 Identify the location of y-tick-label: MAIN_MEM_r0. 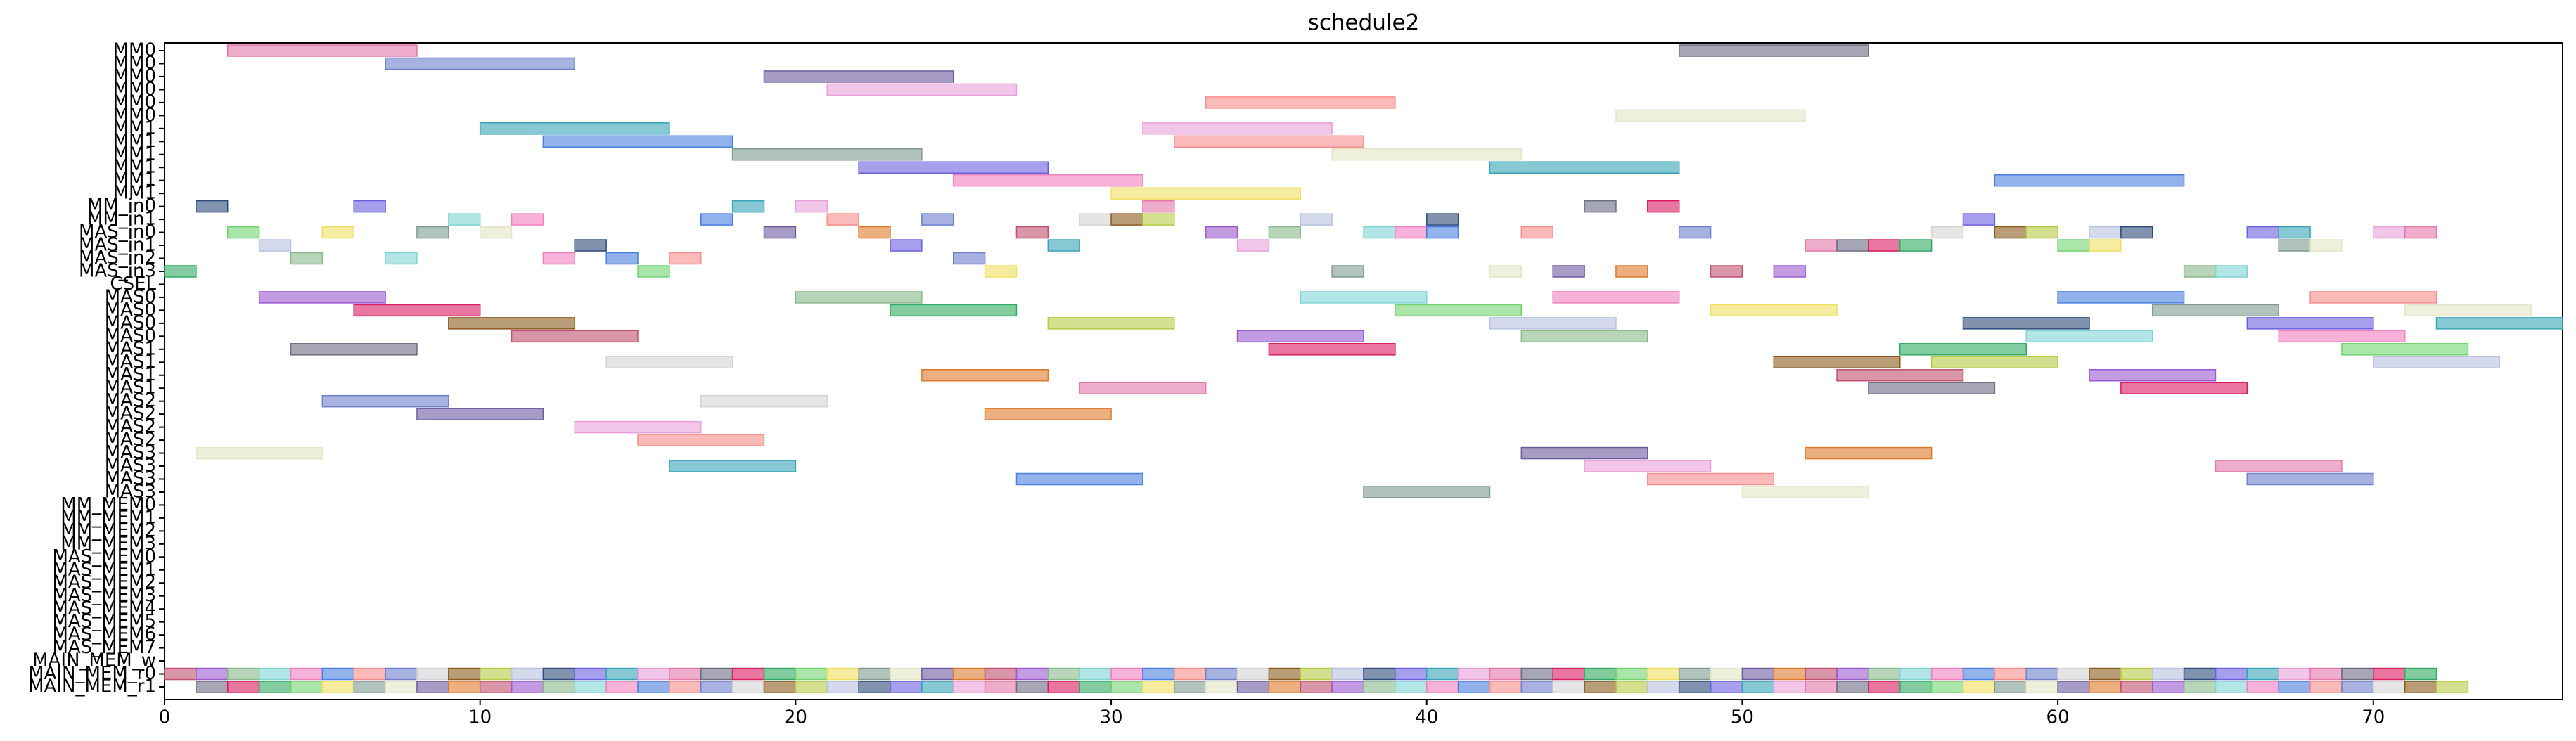
(92, 673).